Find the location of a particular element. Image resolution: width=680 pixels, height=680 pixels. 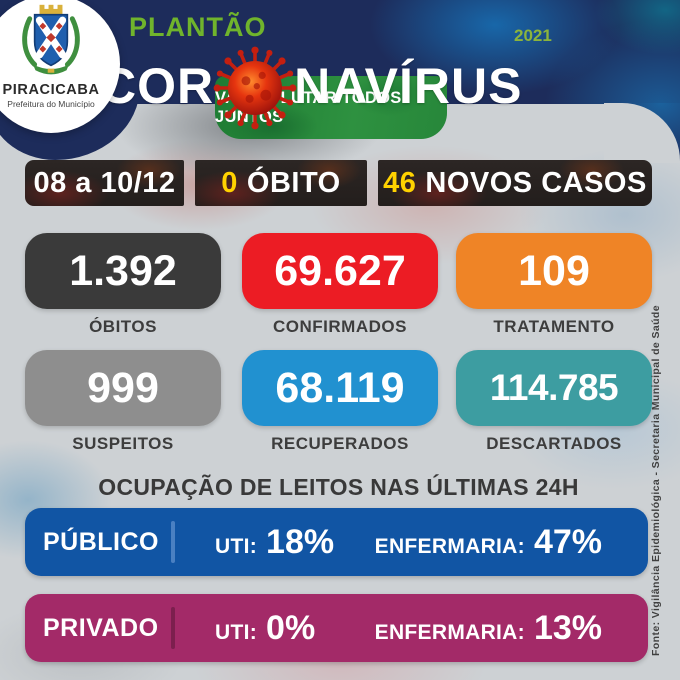

new-cases-segment: 46 NOVOS CASOS is located at coordinates (515, 183).